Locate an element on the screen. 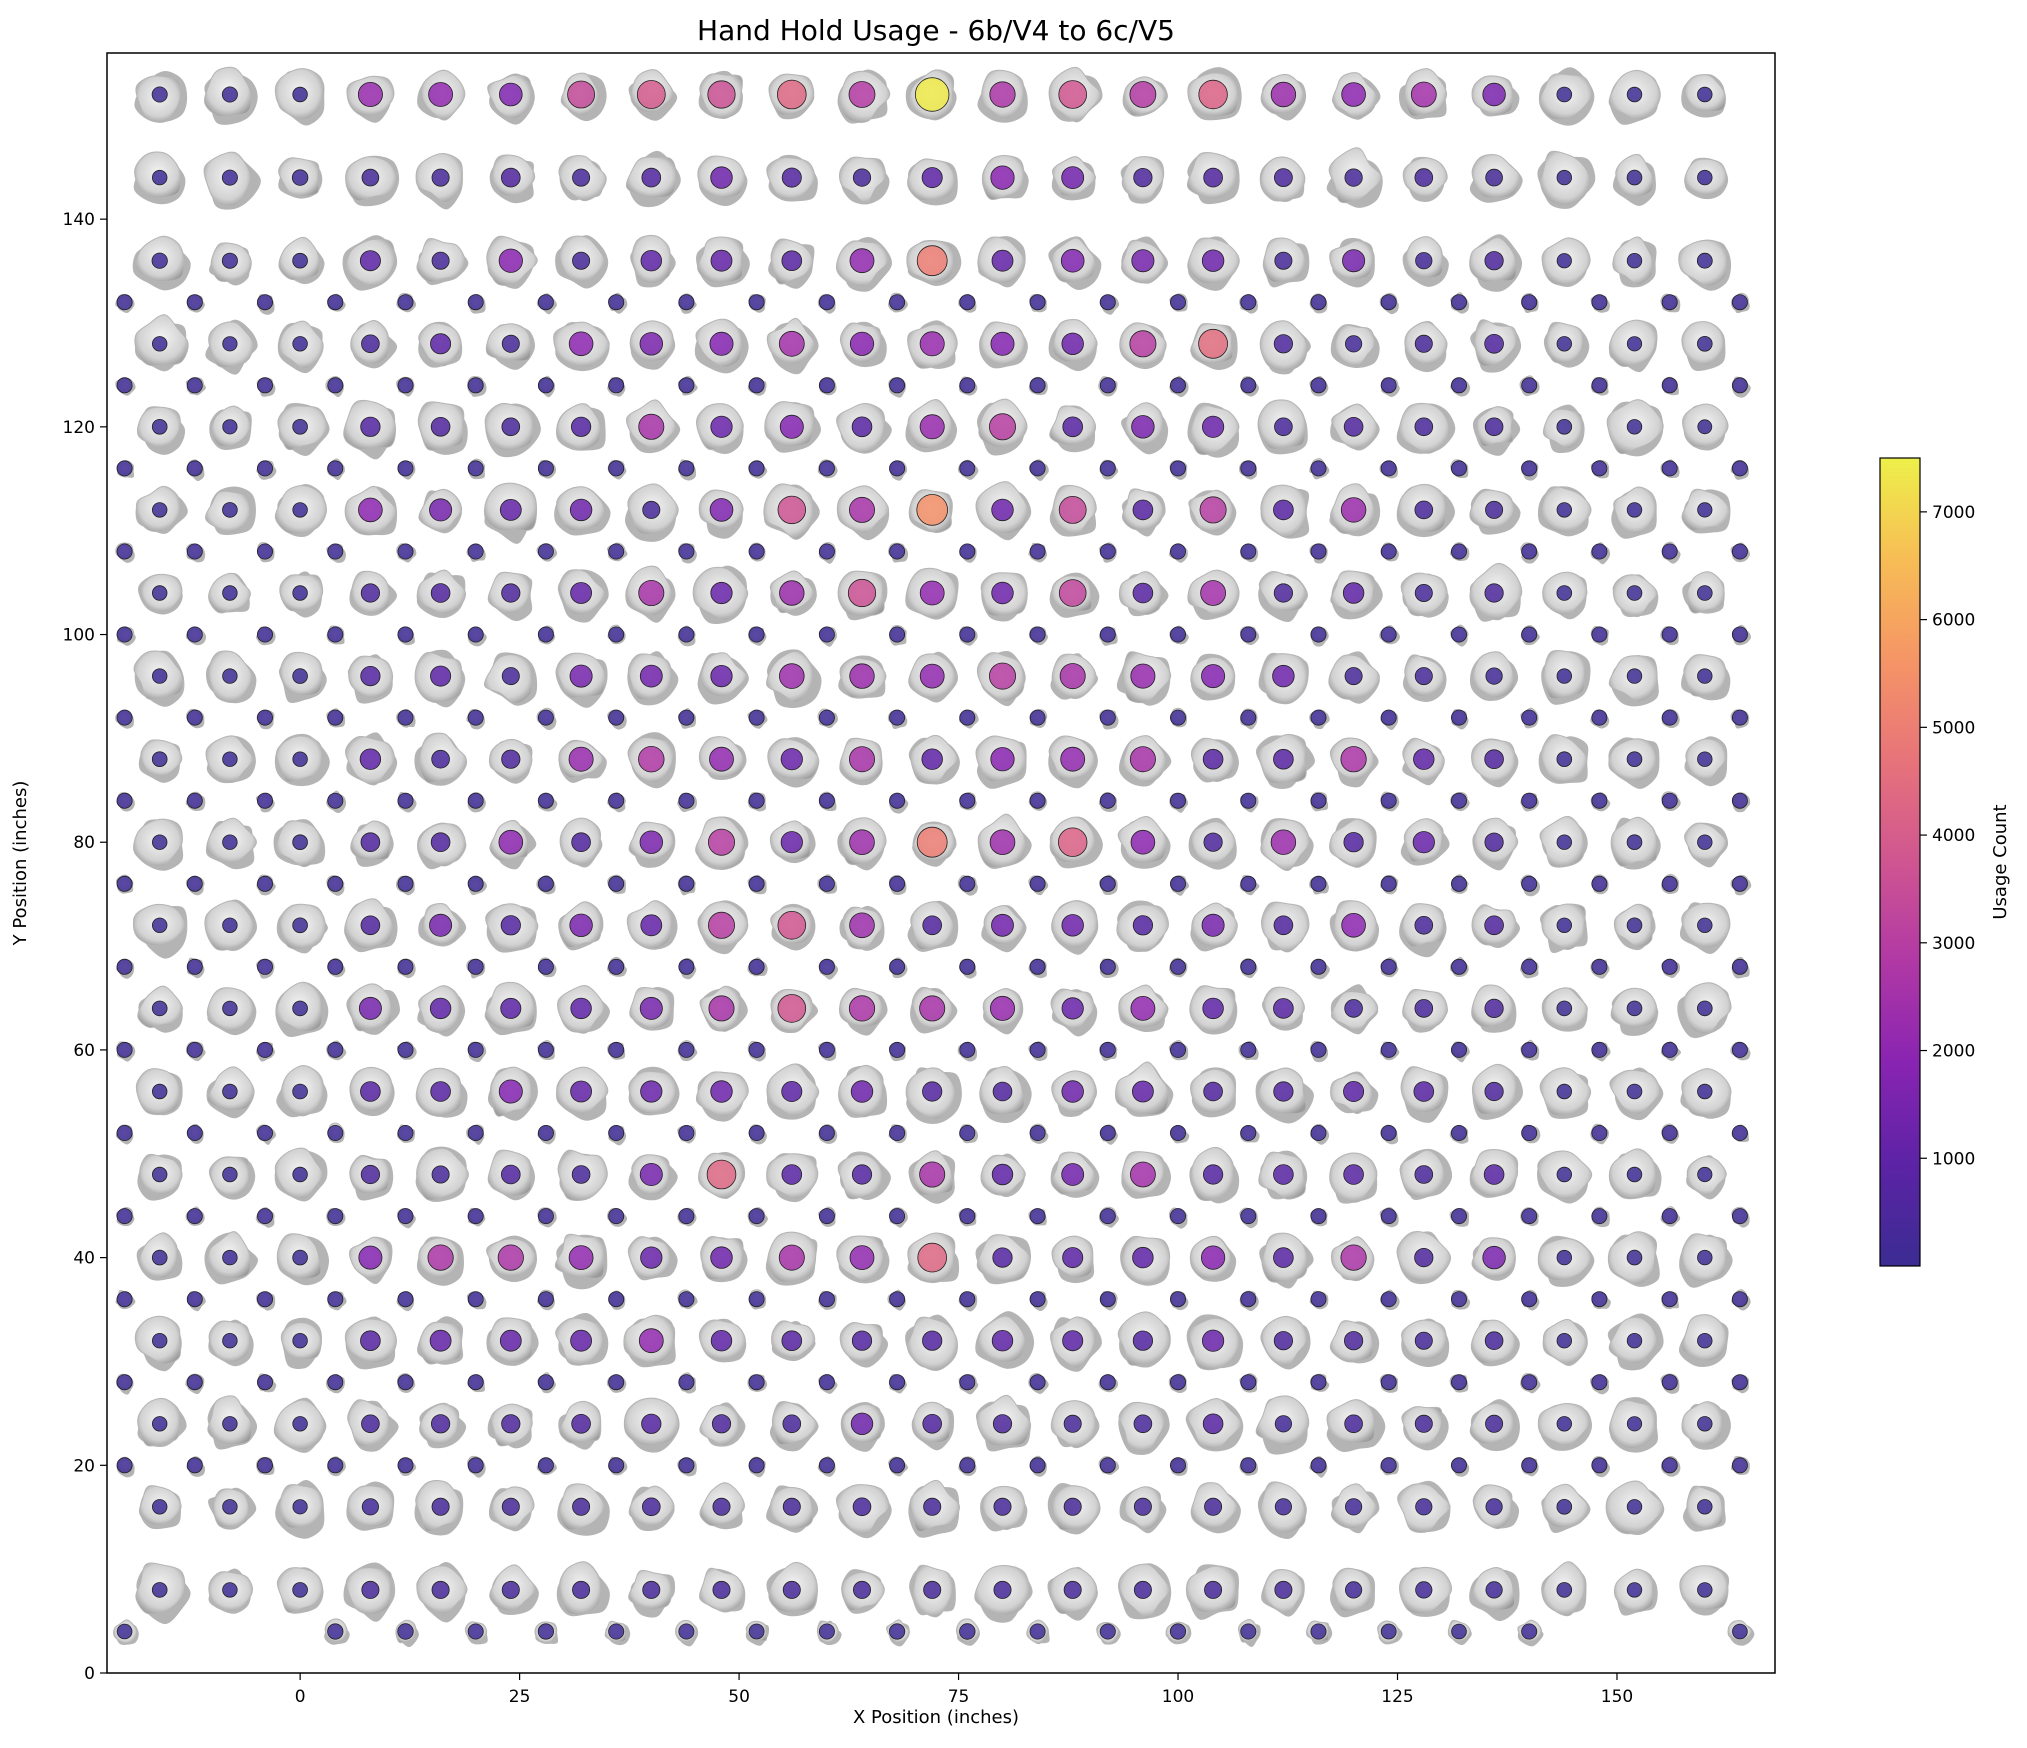  colorbar-tick-label: 5000 is located at coordinates (1953, 728).